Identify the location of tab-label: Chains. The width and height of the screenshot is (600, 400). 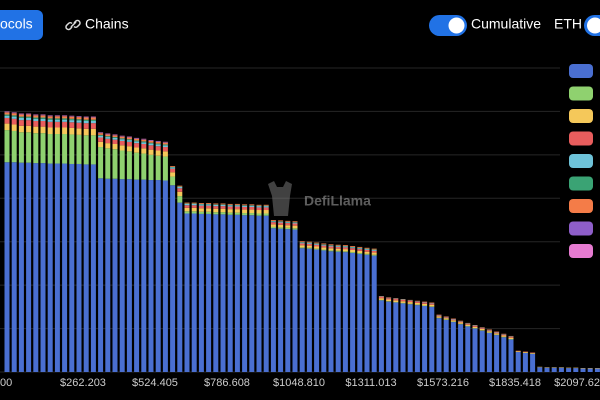
(107, 24).